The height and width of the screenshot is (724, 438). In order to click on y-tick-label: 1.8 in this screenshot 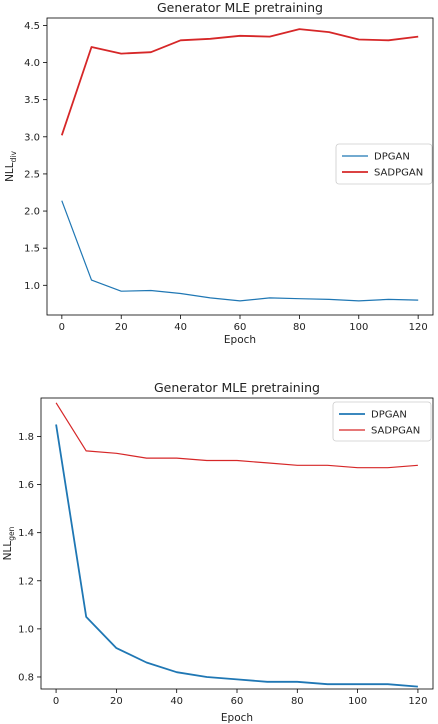, I will do `click(26, 437)`.